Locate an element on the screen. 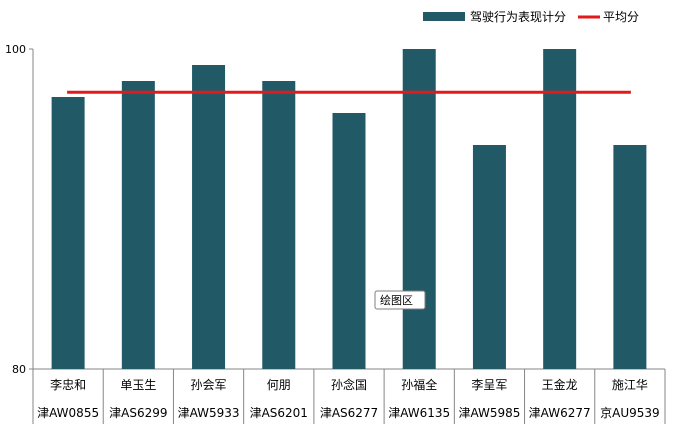  legend-label-bar: 驾驶行为表现计分 is located at coordinates (518, 16).